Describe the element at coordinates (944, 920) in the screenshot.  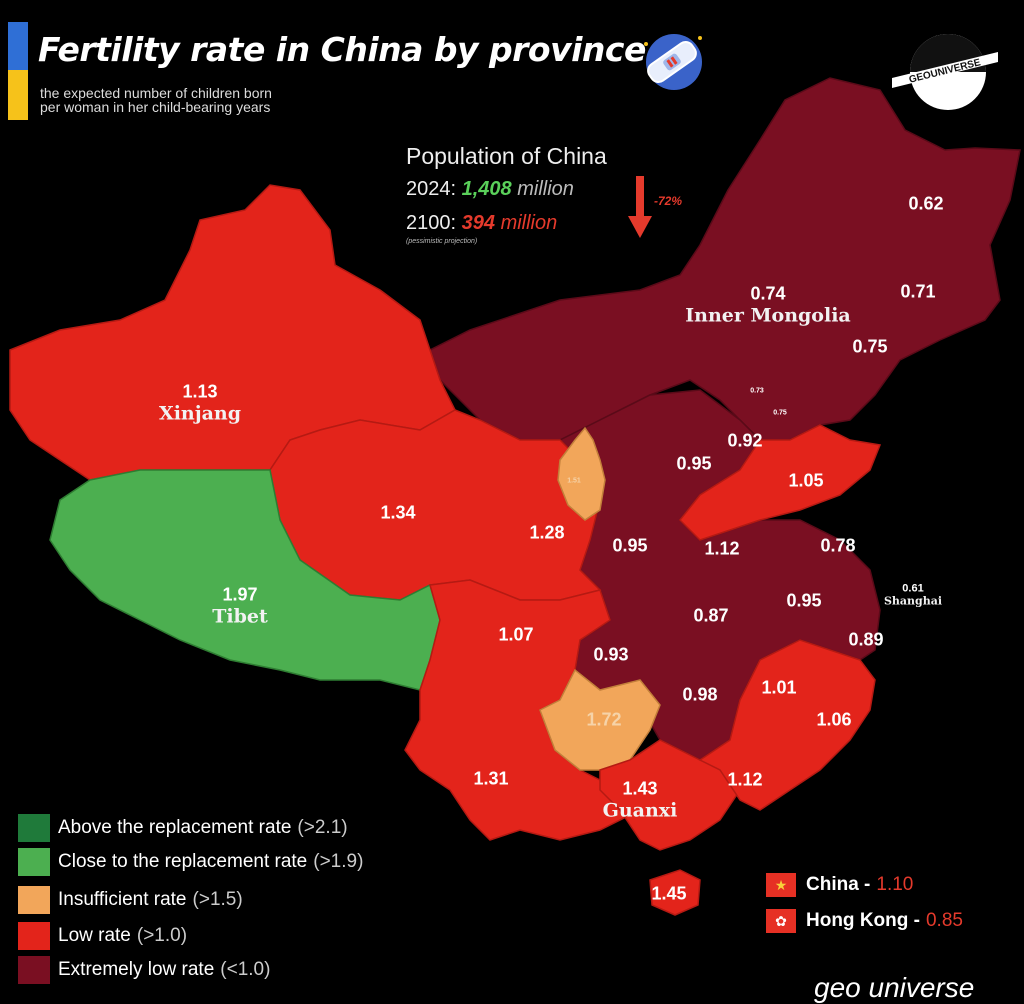
I see `summary-hongkong-value: 0.85` at that location.